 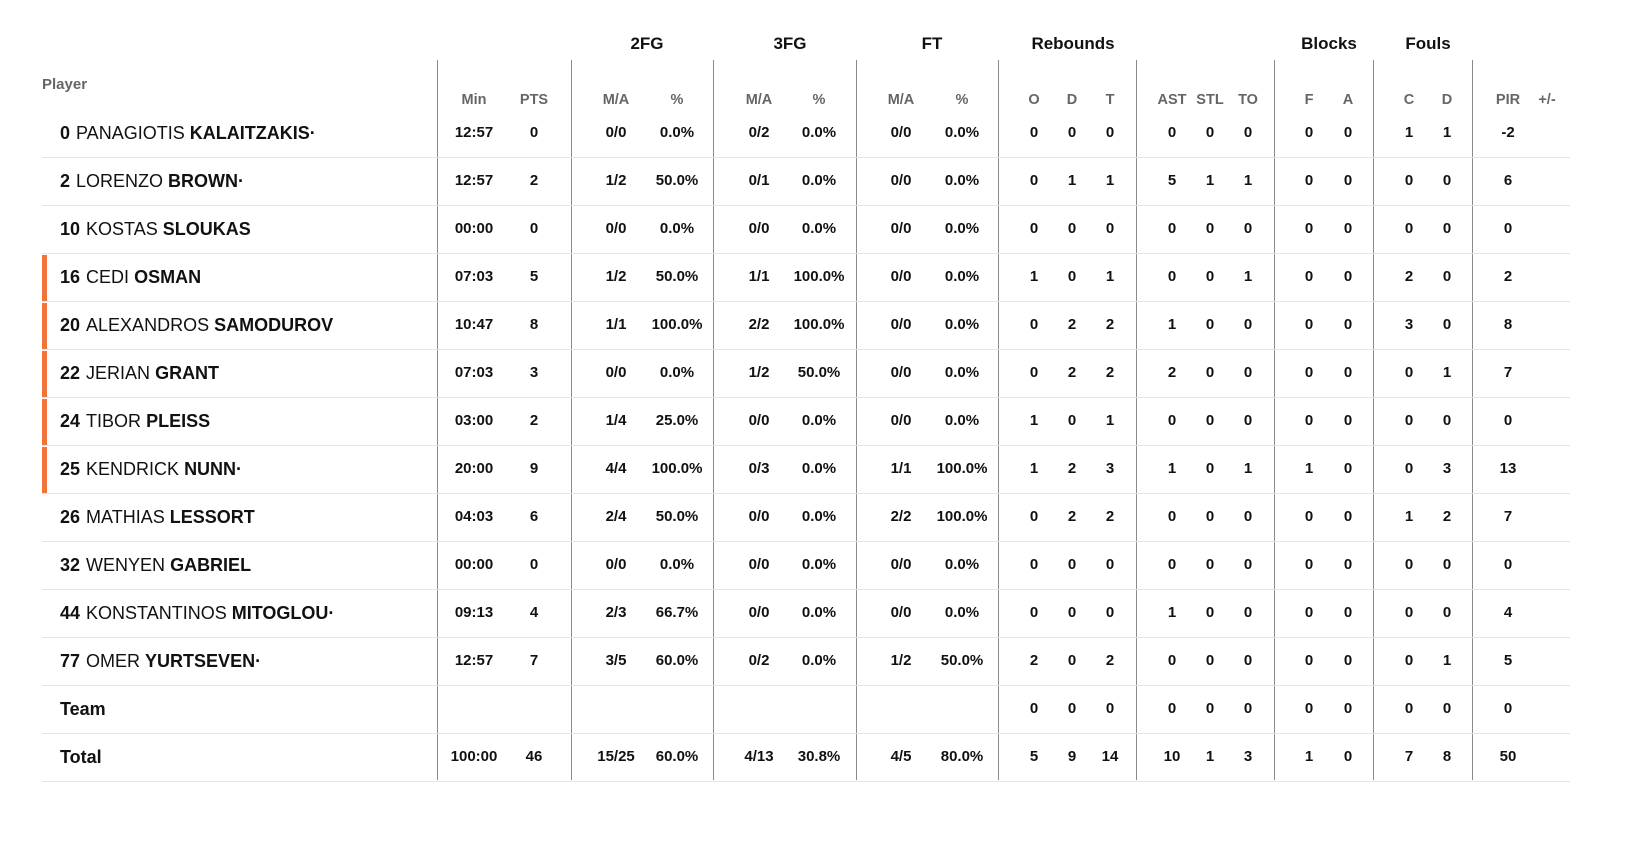 What do you see at coordinates (647, 43) in the screenshot?
I see `group-header-2fg: 2FG` at bounding box center [647, 43].